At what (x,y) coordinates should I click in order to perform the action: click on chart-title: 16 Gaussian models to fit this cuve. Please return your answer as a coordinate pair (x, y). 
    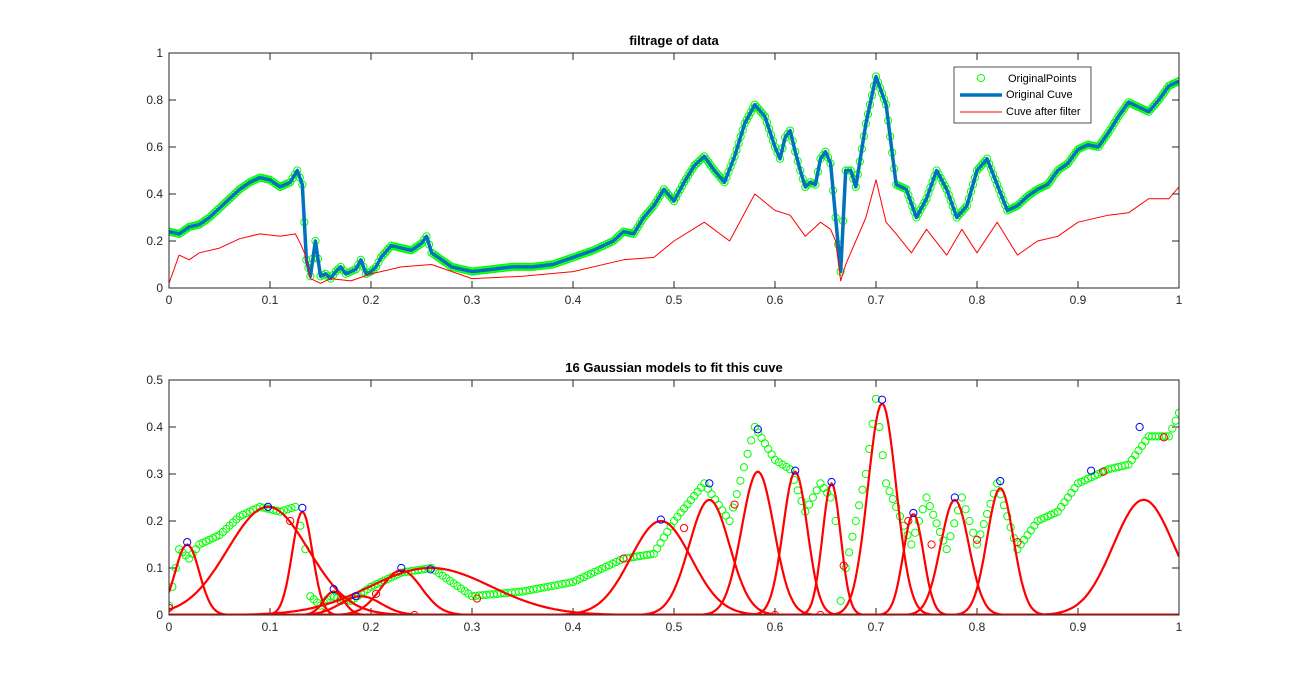
    Looking at the image, I should click on (673, 367).